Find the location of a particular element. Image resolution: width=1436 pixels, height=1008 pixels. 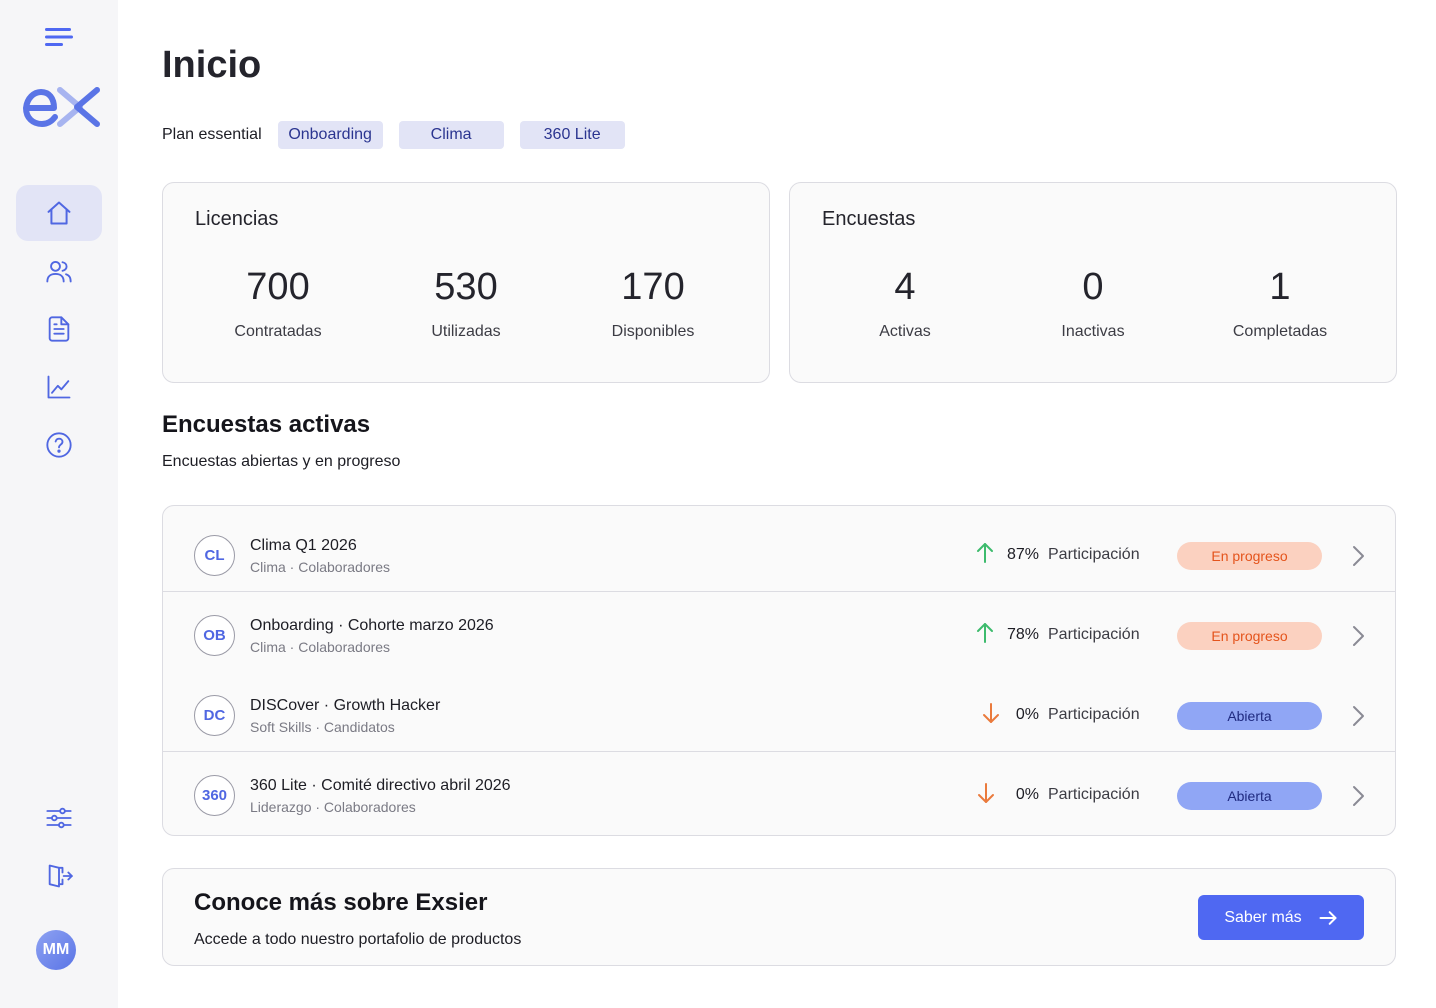

sidebar-item-help is located at coordinates (59, 445).